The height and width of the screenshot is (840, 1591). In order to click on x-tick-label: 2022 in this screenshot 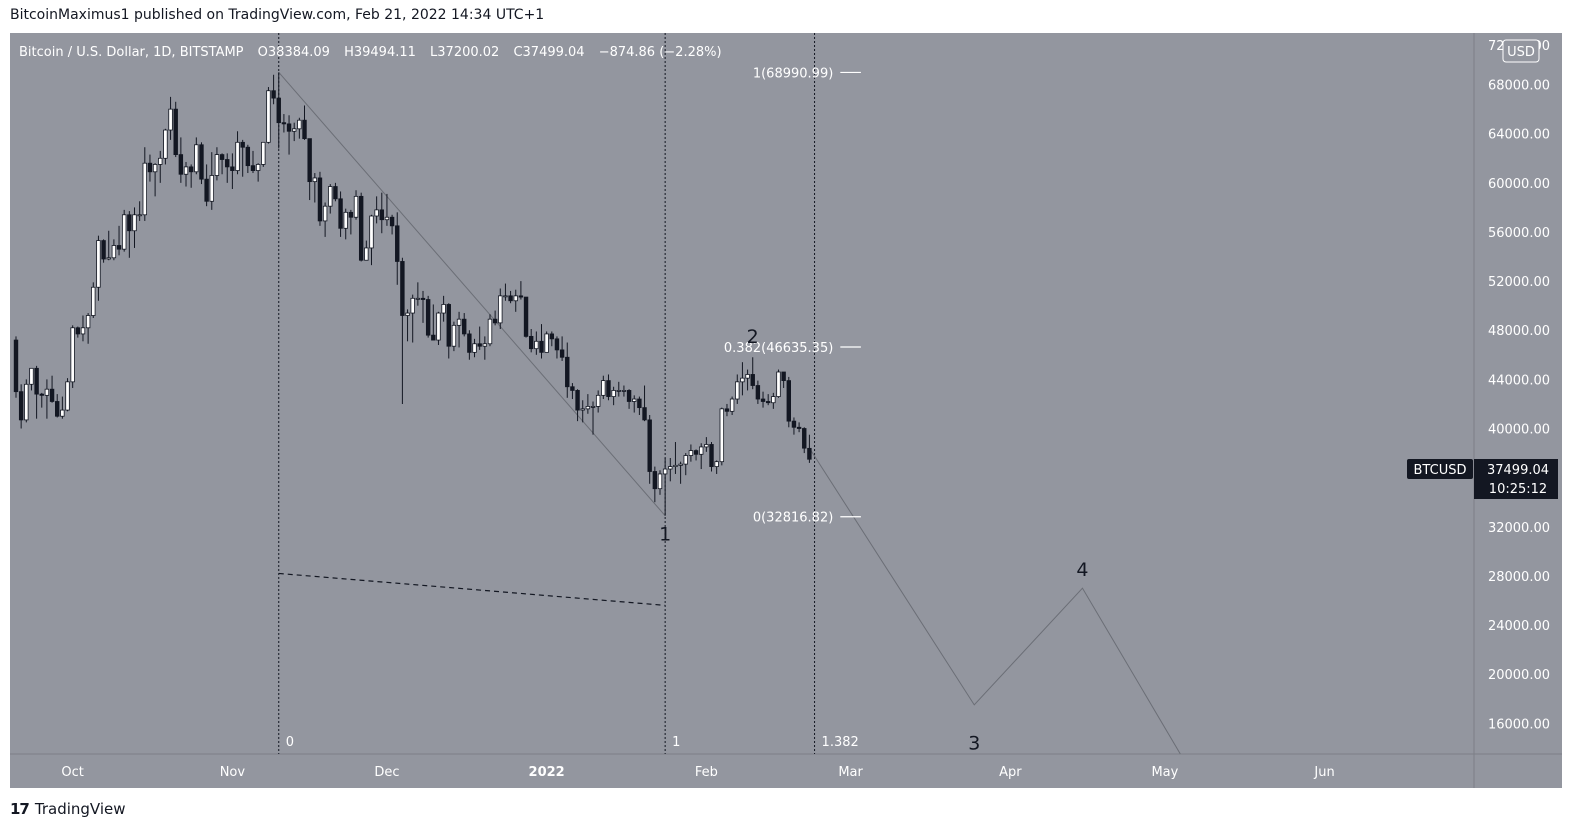, I will do `click(547, 772)`.